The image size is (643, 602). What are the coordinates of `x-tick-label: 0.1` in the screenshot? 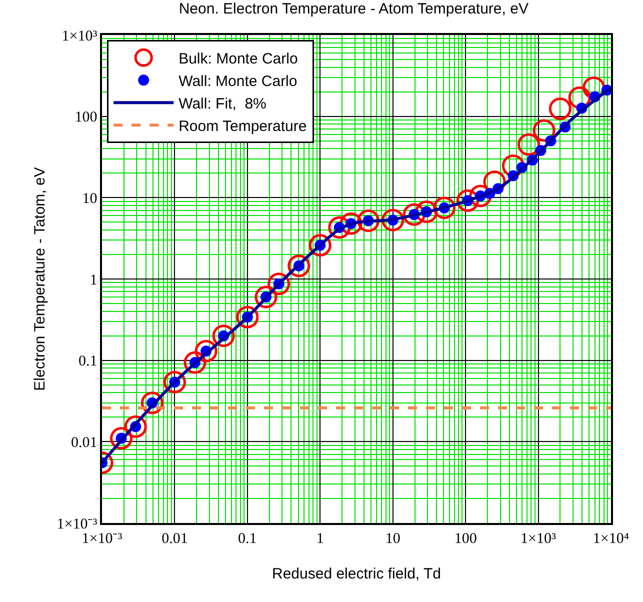 It's located at (247, 538).